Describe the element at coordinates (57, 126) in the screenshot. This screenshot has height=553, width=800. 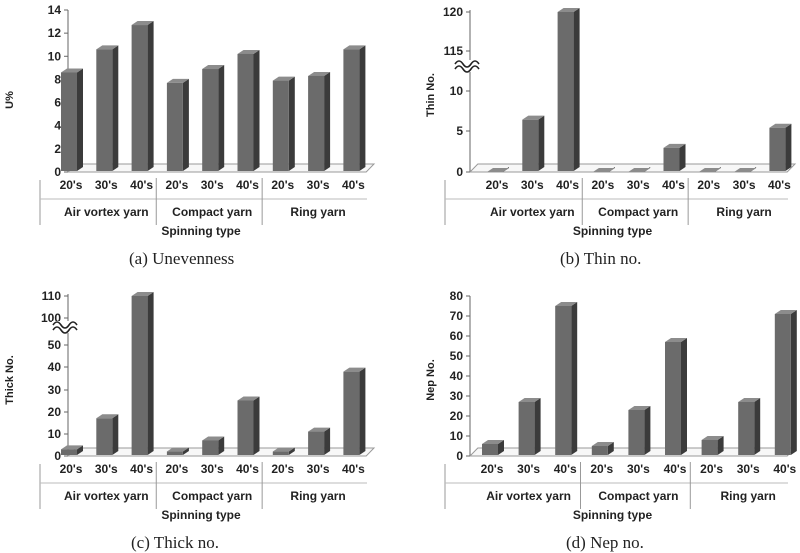
I see `y-tick-label: 4` at that location.